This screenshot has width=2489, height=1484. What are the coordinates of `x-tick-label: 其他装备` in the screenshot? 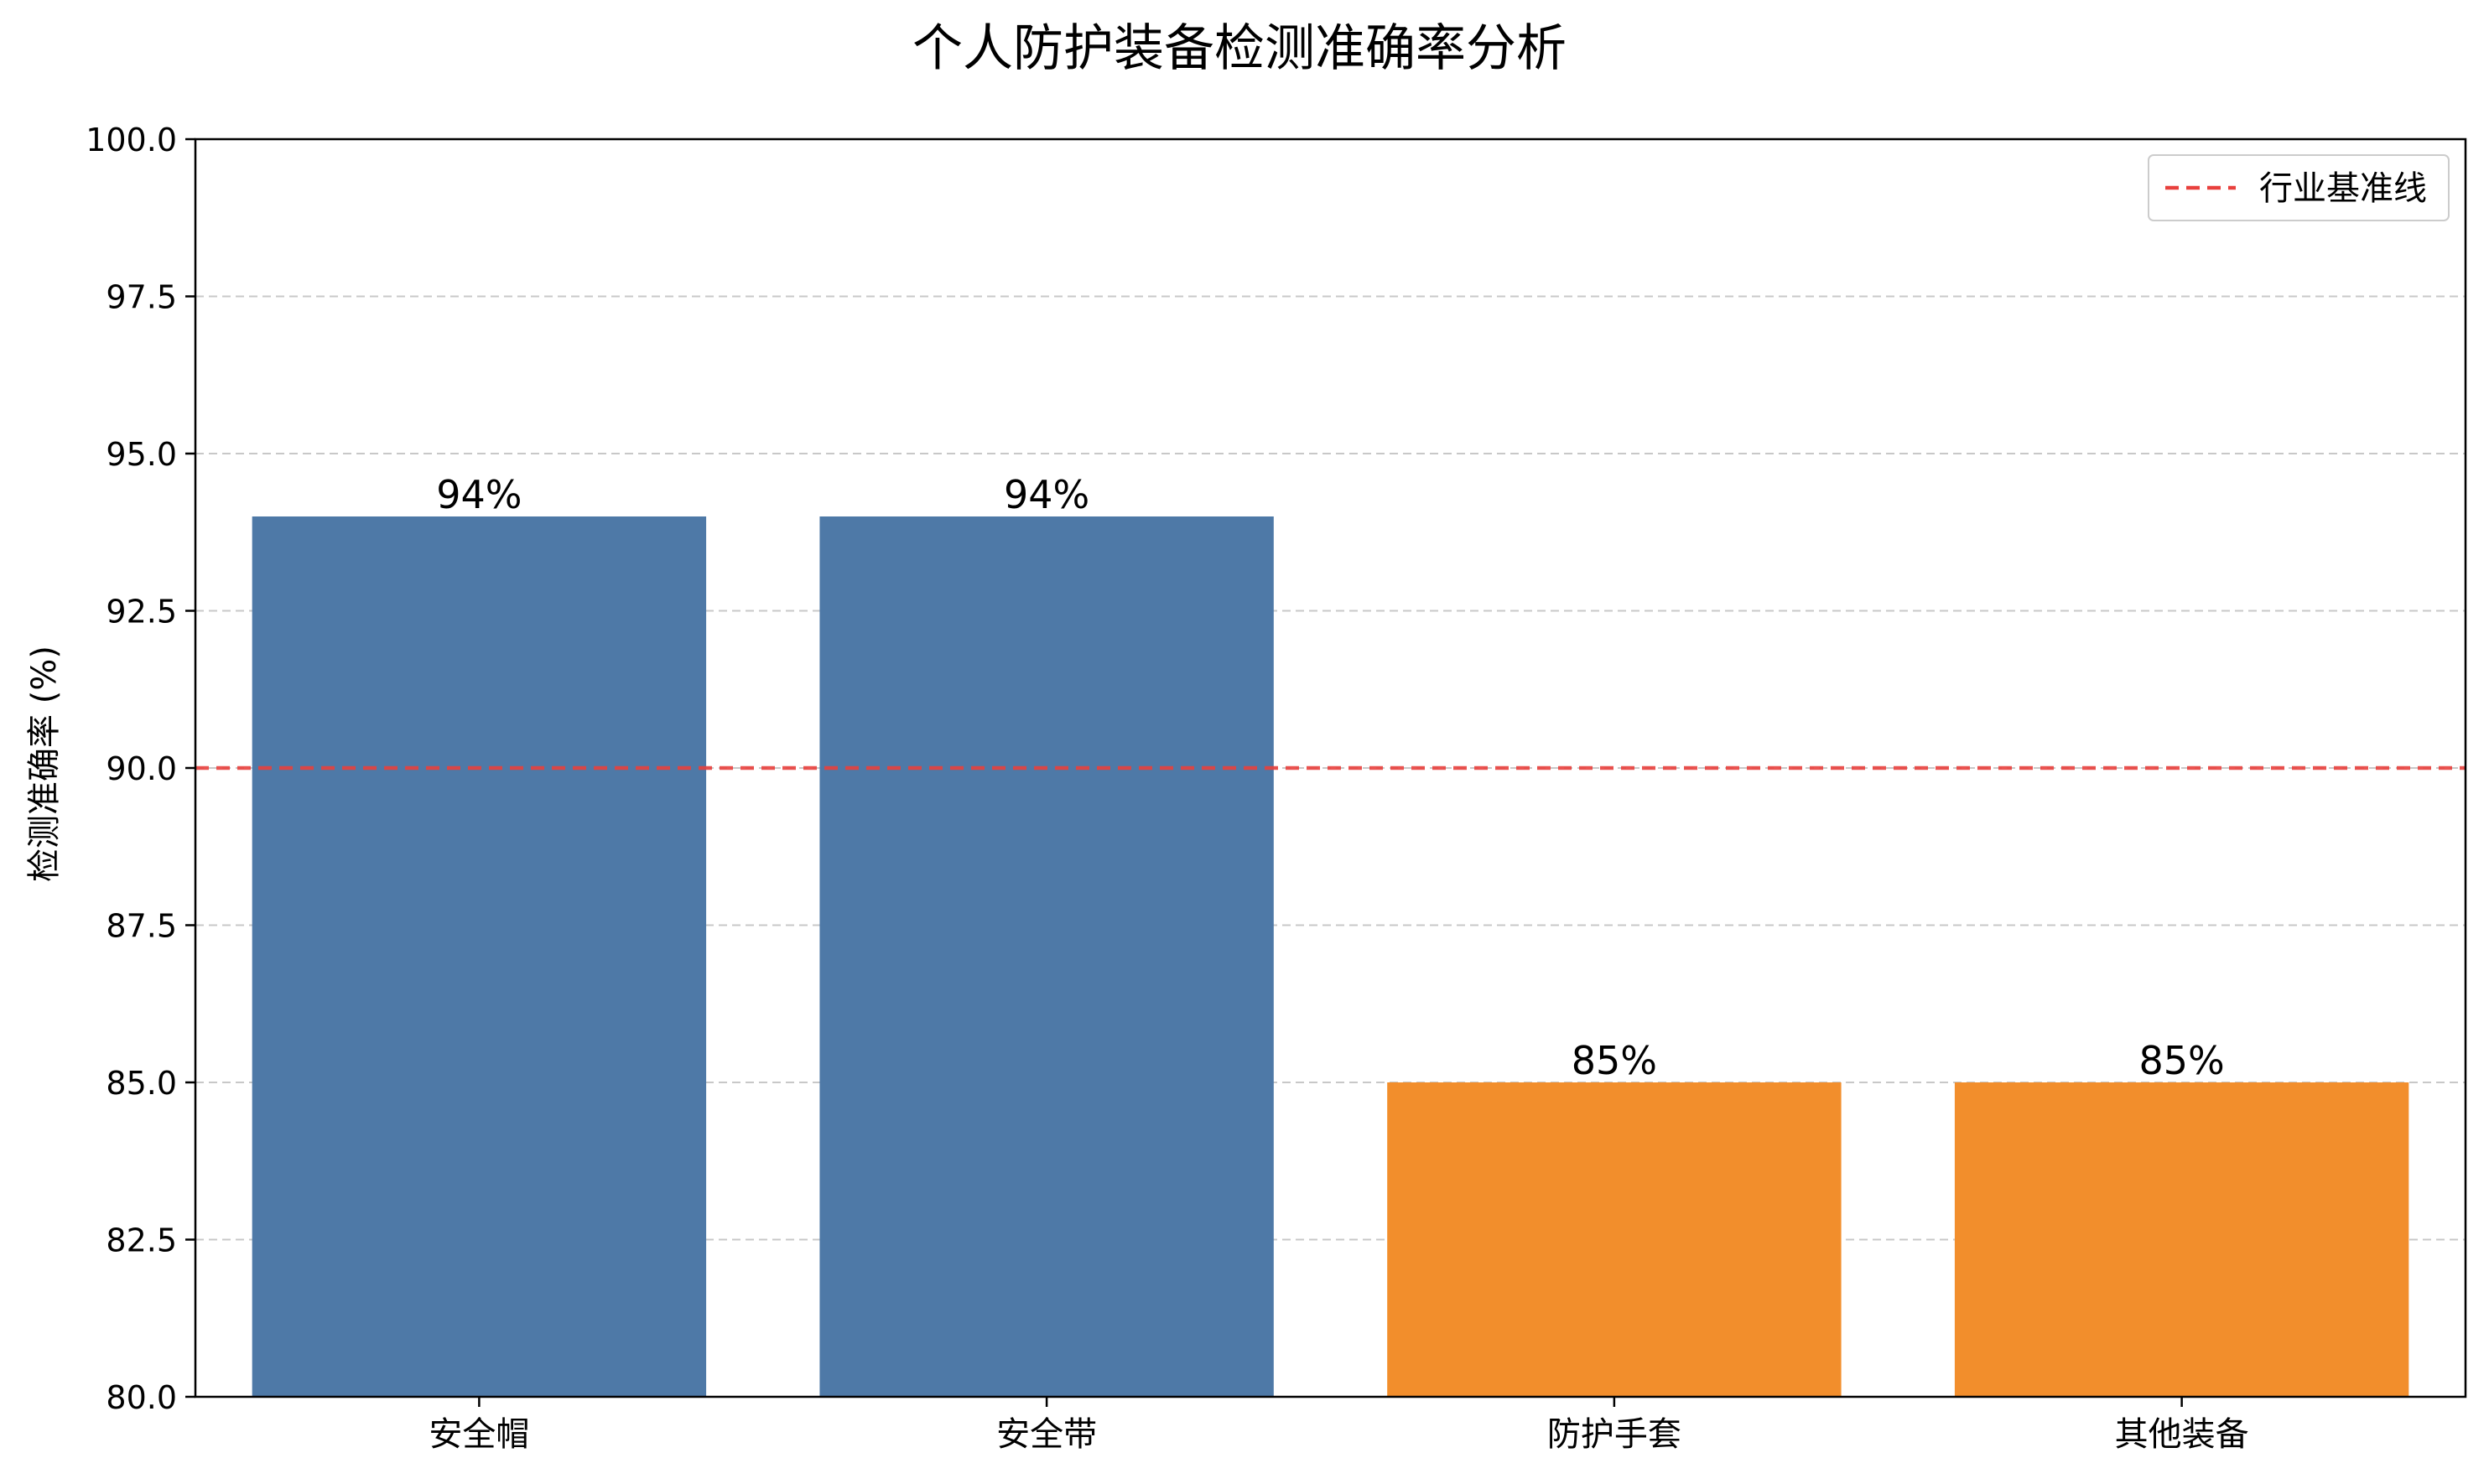 It's located at (2182, 1434).